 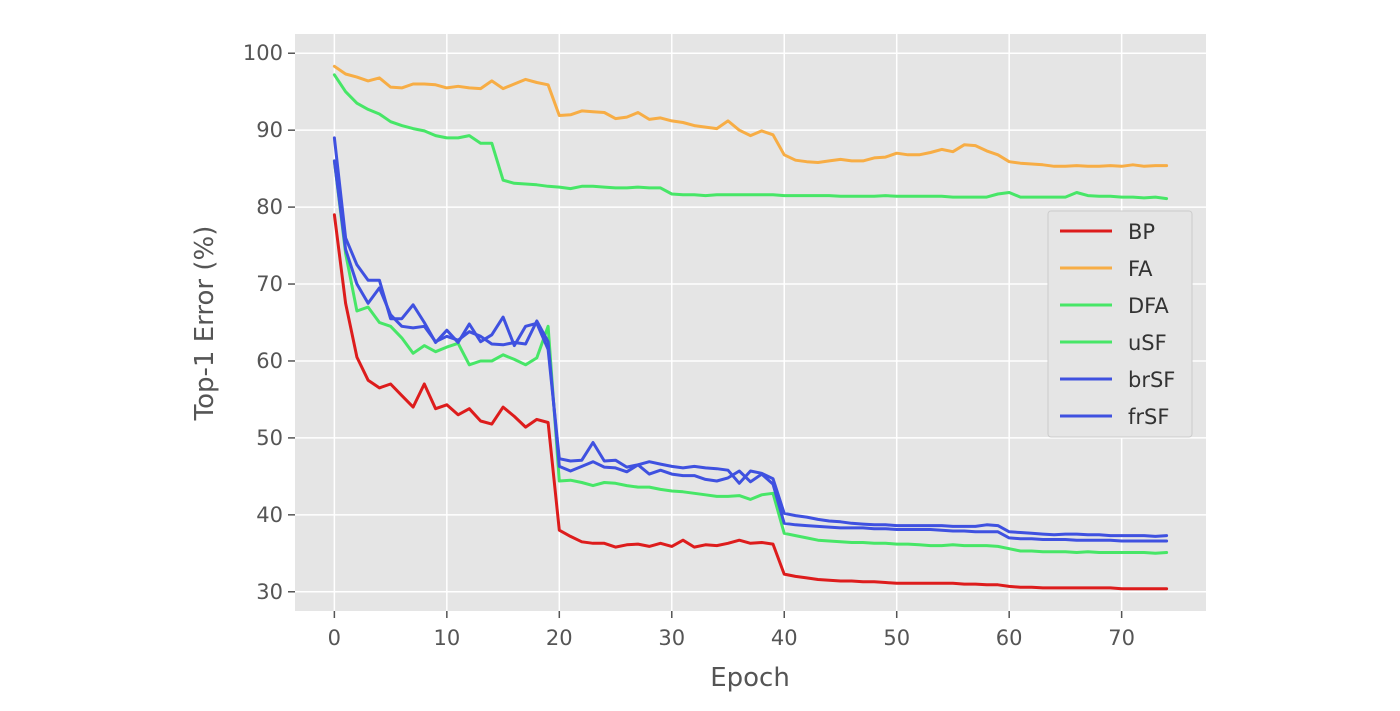 What do you see at coordinates (1141, 232) in the screenshot?
I see `legend-label-bp: BP` at bounding box center [1141, 232].